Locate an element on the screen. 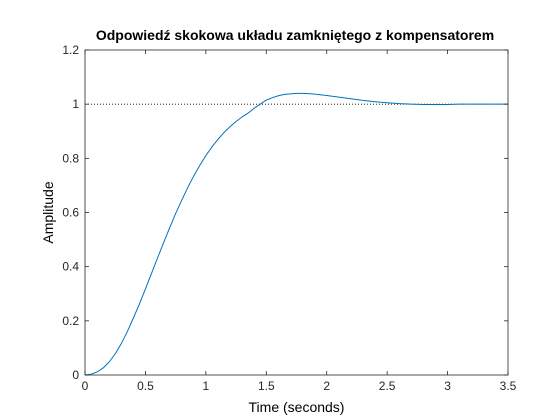 The width and height of the screenshot is (560, 420). x-tick-label: 2.5 is located at coordinates (387, 386).